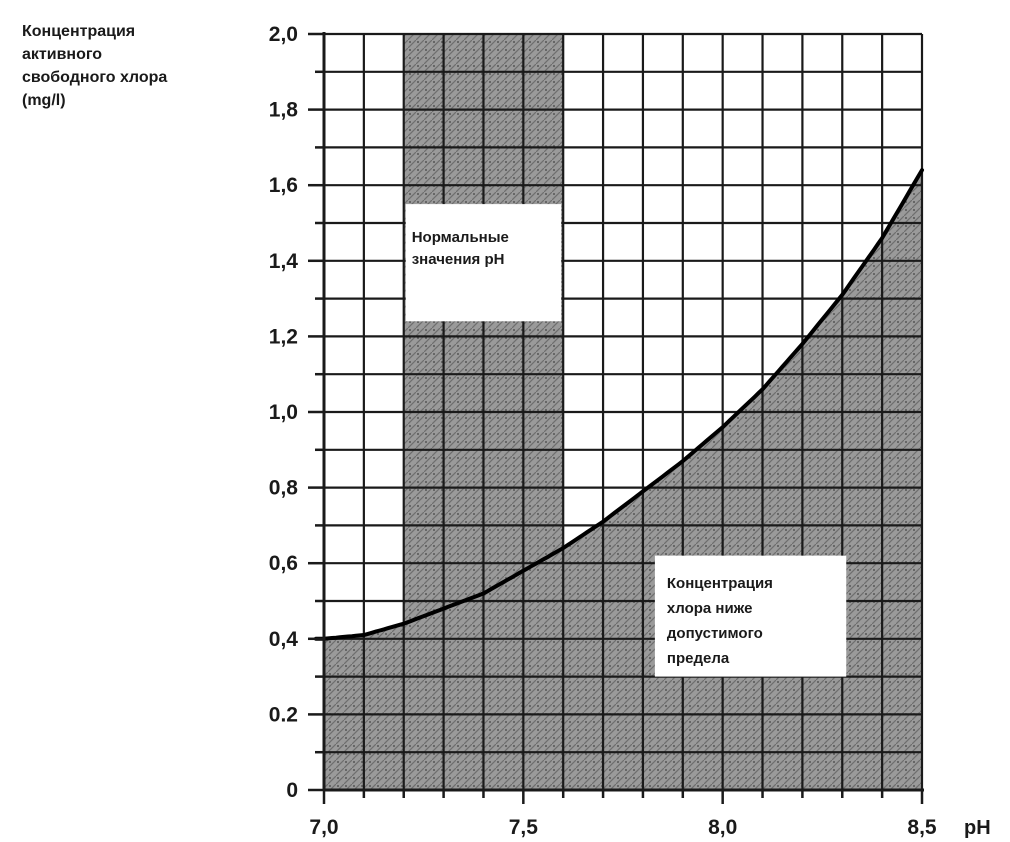  I want to click on y-axis-label-line: Концентрация, so click(79, 31).